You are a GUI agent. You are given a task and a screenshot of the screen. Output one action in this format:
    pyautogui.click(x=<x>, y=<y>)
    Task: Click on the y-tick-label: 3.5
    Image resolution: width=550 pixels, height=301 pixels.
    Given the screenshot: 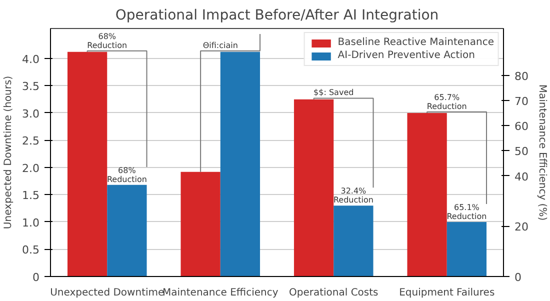 What is the action you would take?
    pyautogui.click(x=31, y=87)
    